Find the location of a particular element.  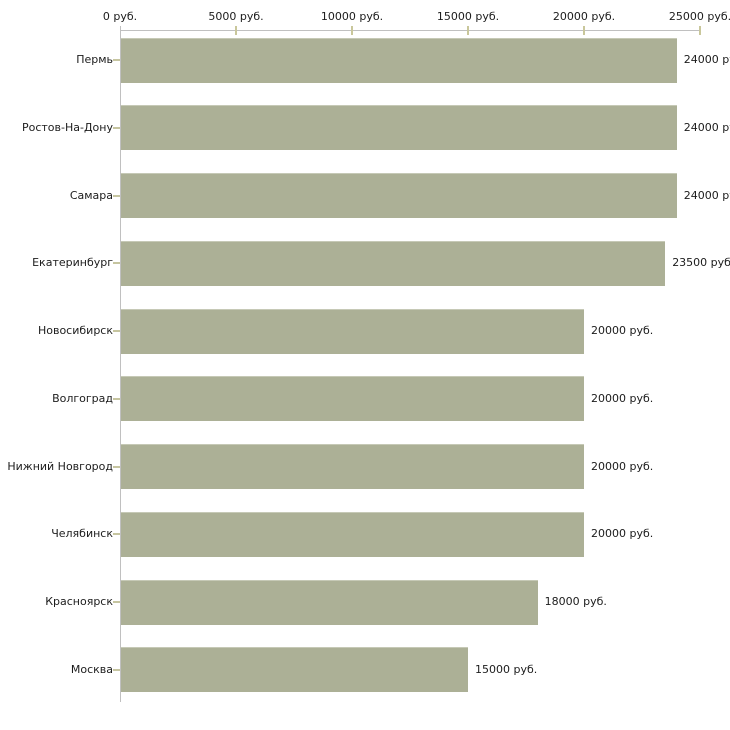

y-axis-category-label: Москва is located at coordinates (91, 669).